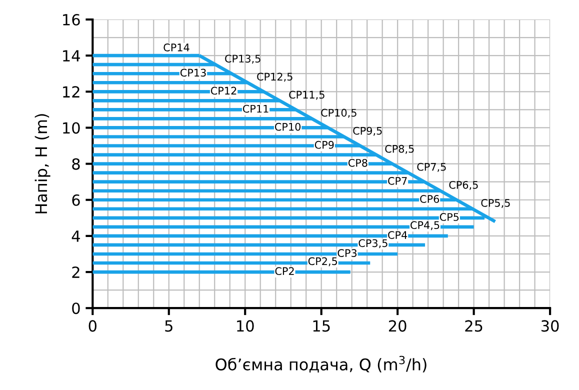 The width and height of the screenshot is (579, 390). What do you see at coordinates (284, 271) in the screenshot?
I see `annotation: CP2` at bounding box center [284, 271].